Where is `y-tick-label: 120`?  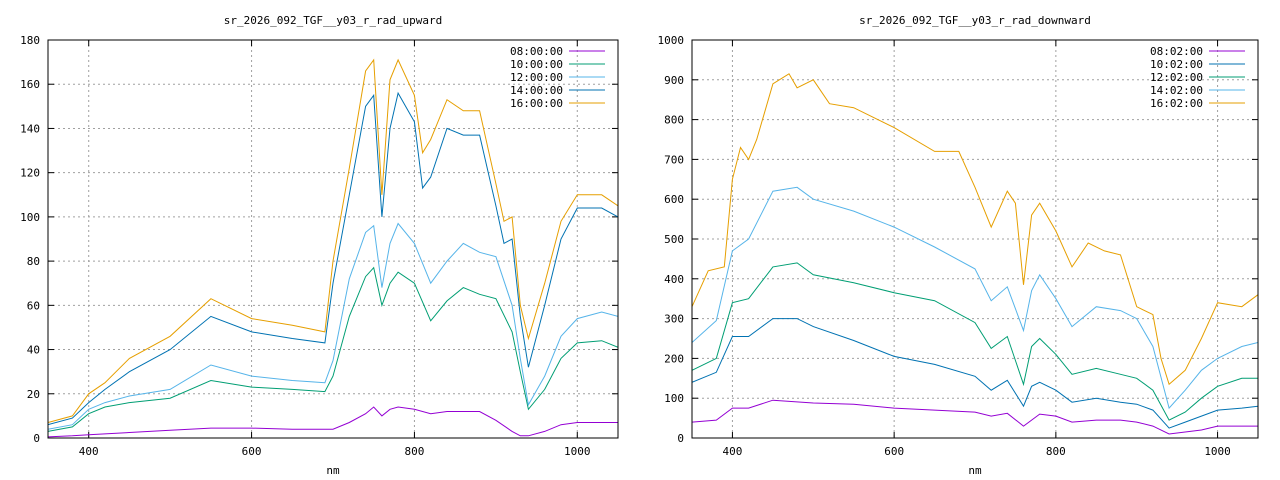 y-tick-label: 120 is located at coordinates (30, 173).